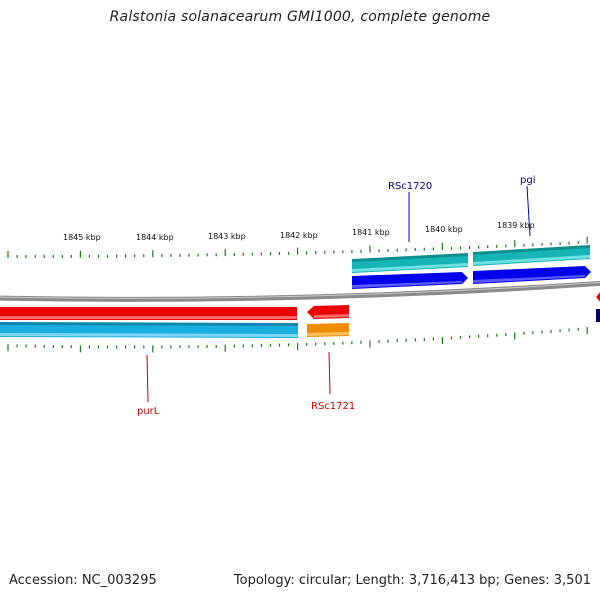 The height and width of the screenshot is (600, 600). Describe the element at coordinates (371, 232) in the screenshot. I see `scale-label-1841: 1841 kbp` at that location.